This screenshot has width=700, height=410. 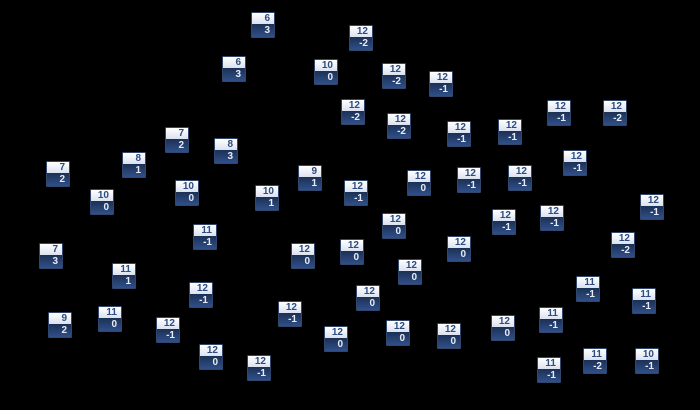 I want to click on unit-box: 8 3, so click(x=226, y=151).